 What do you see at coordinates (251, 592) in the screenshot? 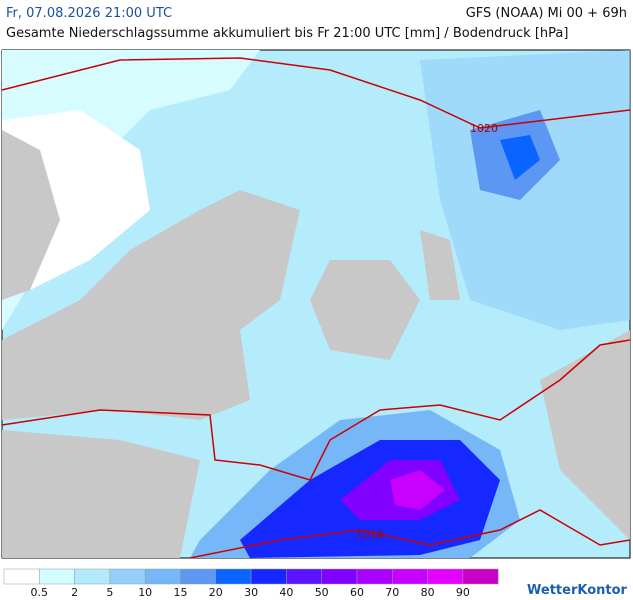
I see `legend-label: 30` at bounding box center [251, 592].